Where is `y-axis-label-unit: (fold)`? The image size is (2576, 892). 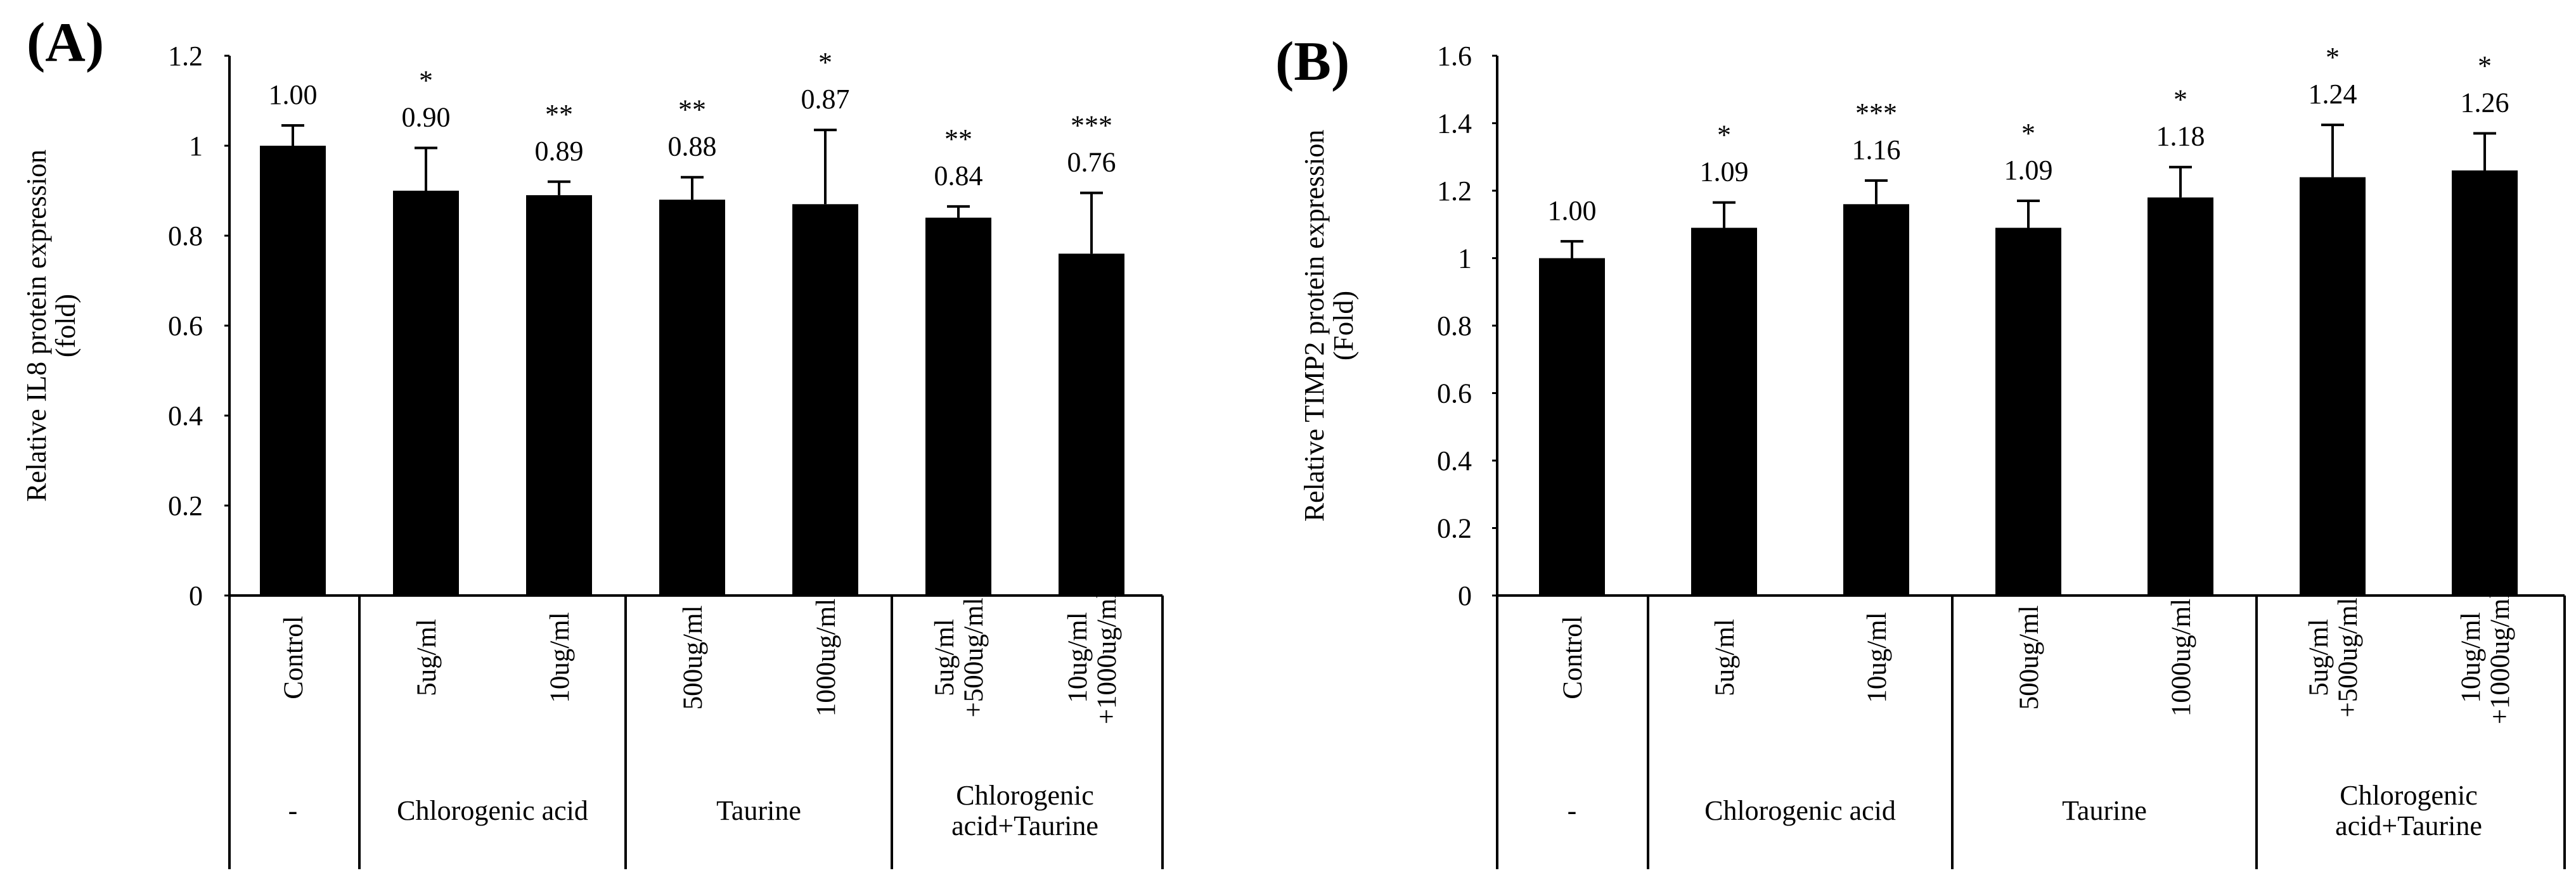 y-axis-label-unit: (fold) is located at coordinates (65, 325).